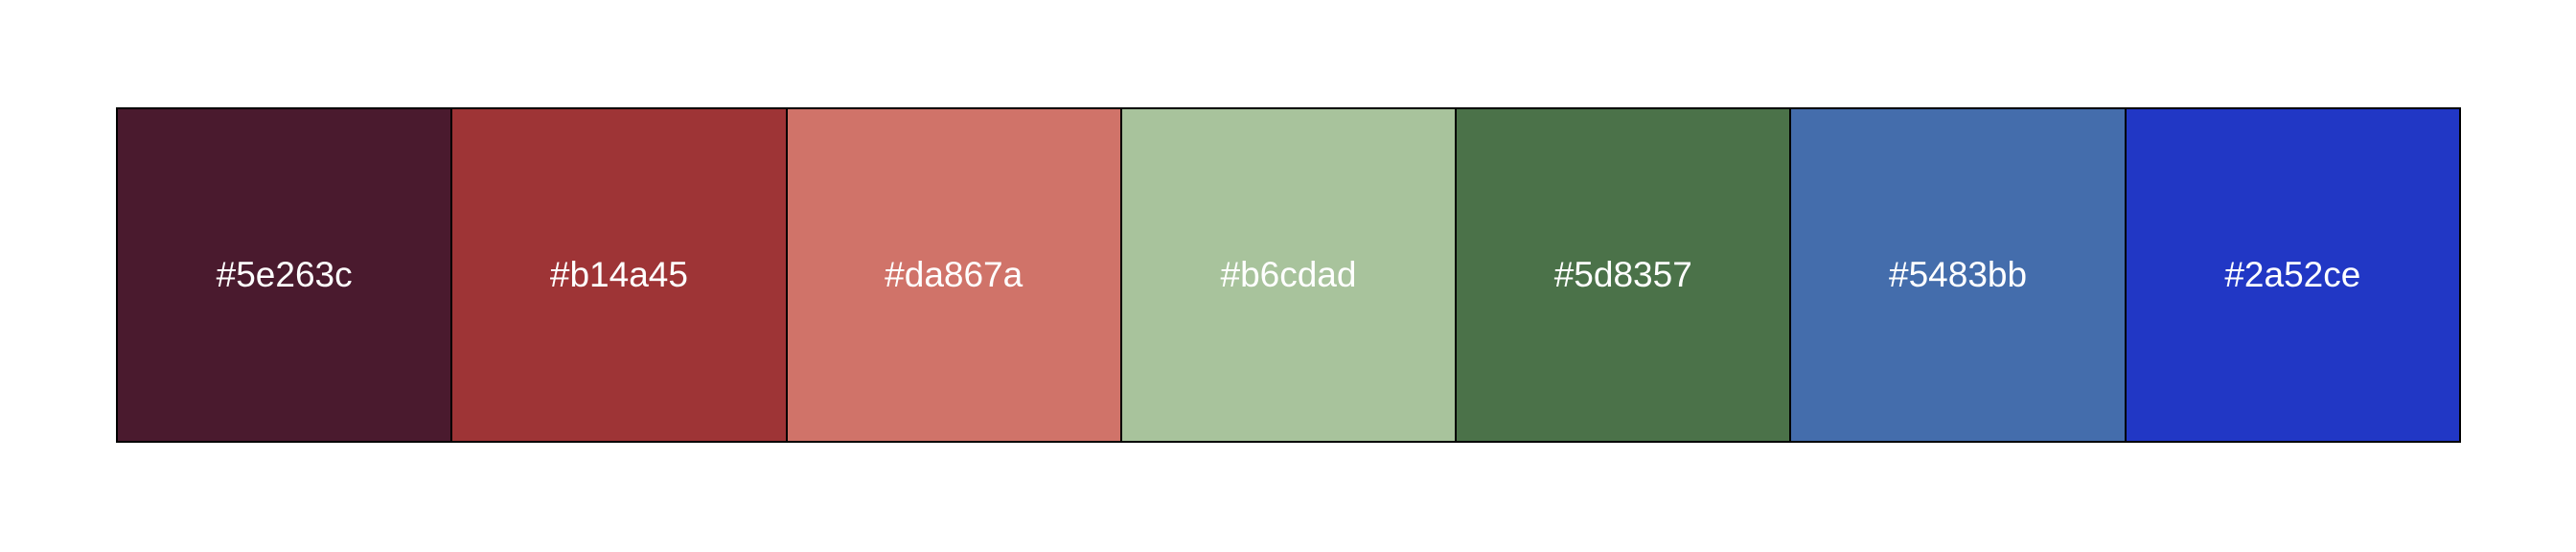 This screenshot has width=2576, height=552. I want to click on swatch-label: #5e263c, so click(284, 274).